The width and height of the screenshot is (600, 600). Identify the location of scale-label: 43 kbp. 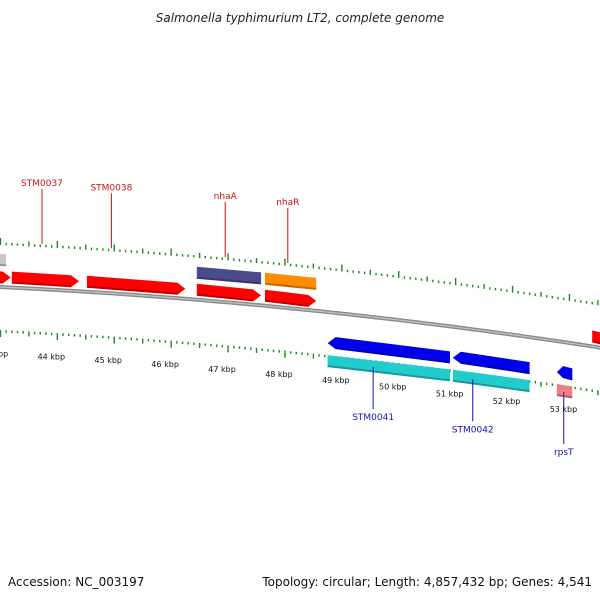
(4, 354).